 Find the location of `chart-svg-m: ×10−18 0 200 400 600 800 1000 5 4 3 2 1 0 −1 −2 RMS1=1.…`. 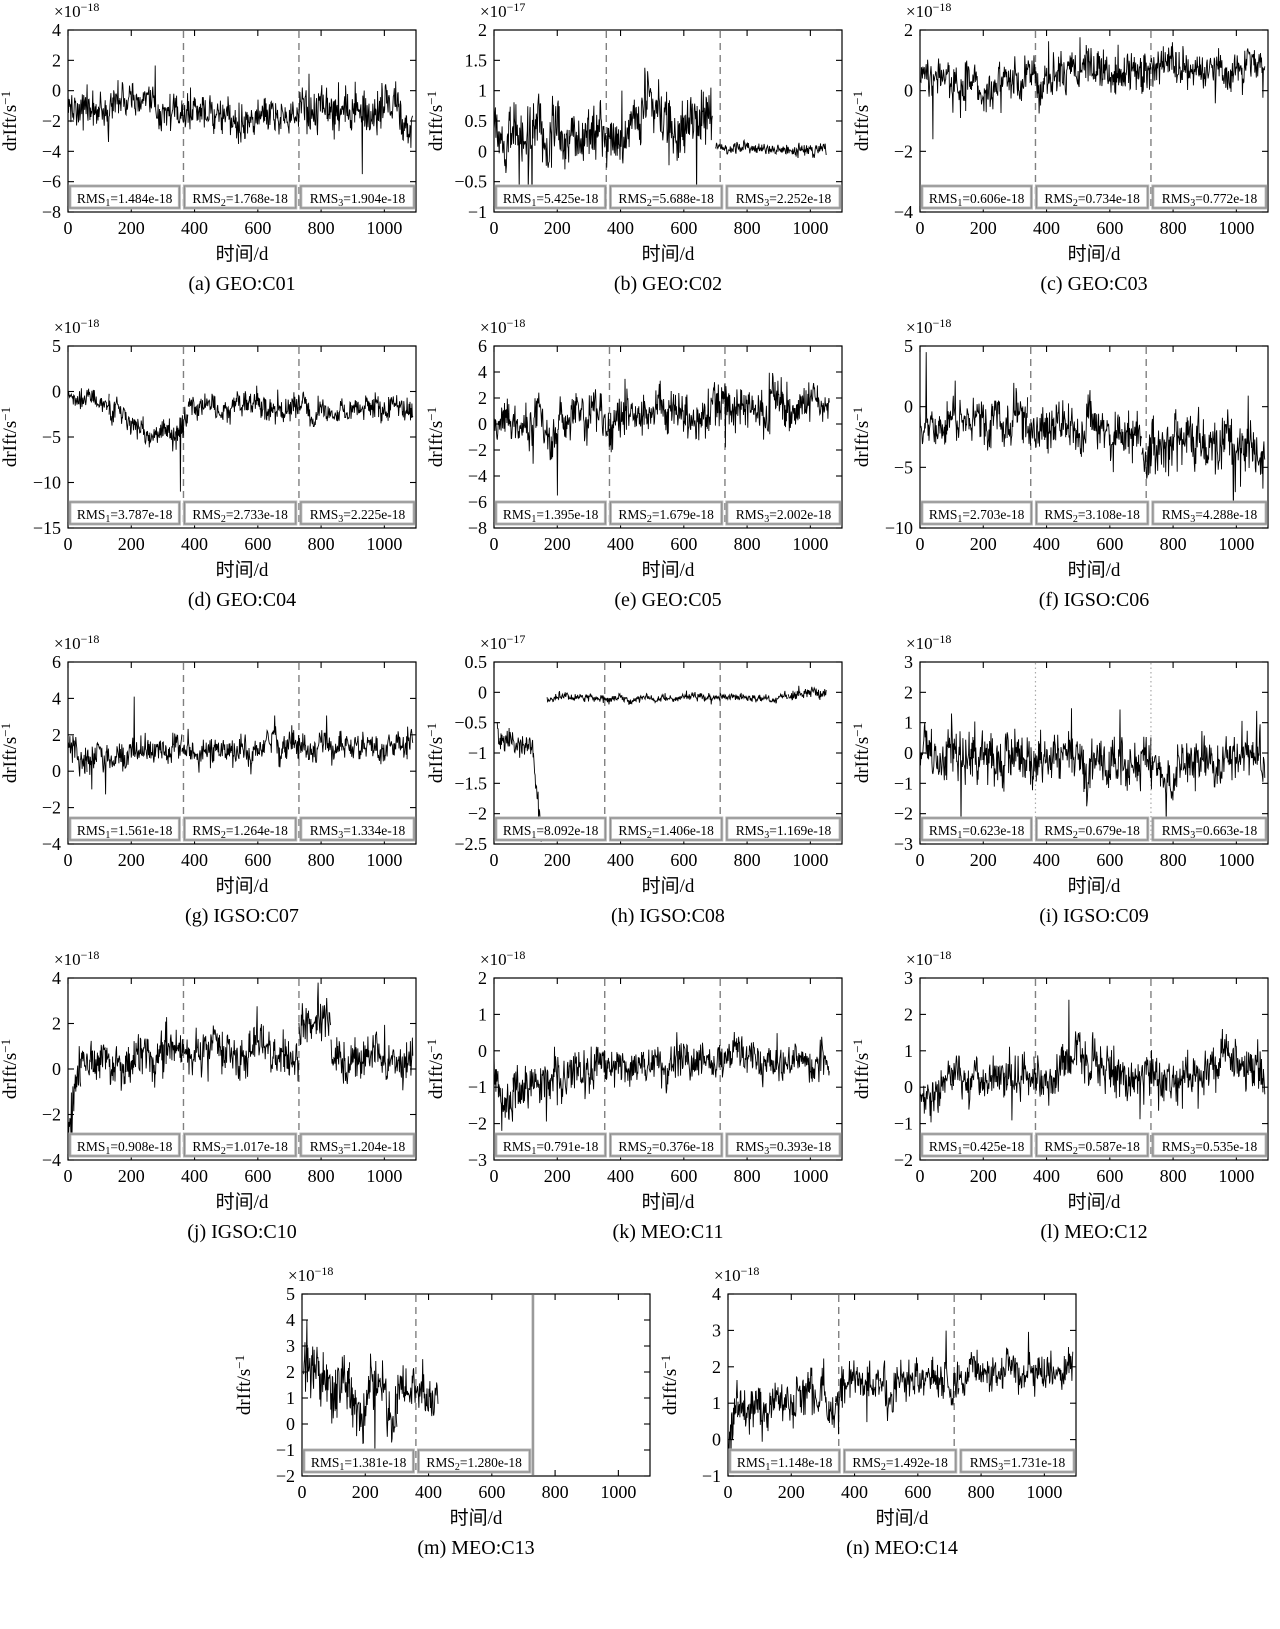

chart-svg-m: ×10−18 0 200 400 600 800 1000 5 4 3 2 1 0 −1 −2 RMS1=1.… is located at coordinates (441, 1411).